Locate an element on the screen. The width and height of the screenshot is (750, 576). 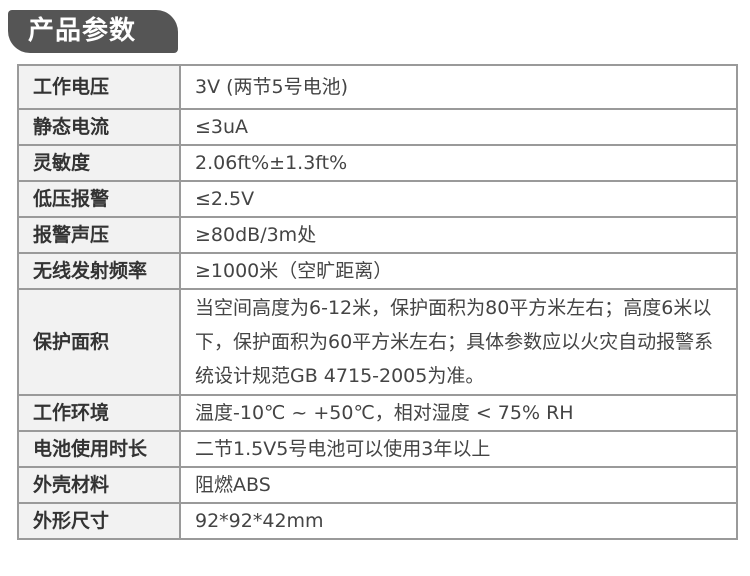
spec-value: ≥80dB/3m处 is located at coordinates (458, 235).